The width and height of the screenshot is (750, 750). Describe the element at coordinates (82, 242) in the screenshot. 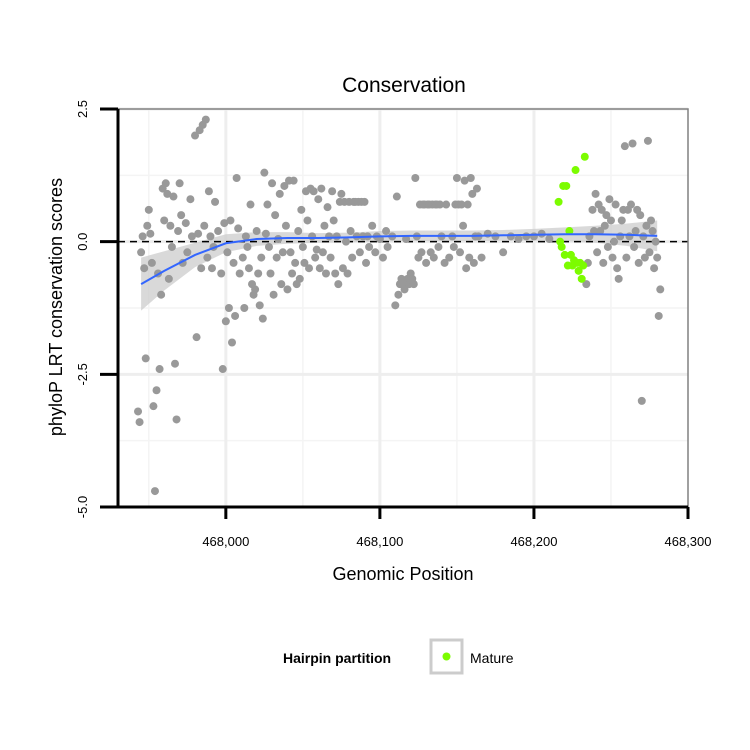

I see `y-tick-label: 0.0` at that location.